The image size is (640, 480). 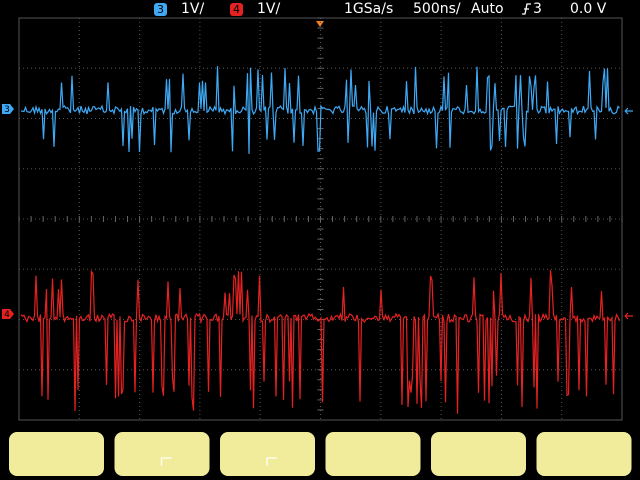 What do you see at coordinates (192, 9) in the screenshot?
I see `channel-a-scale: 1V/` at bounding box center [192, 9].